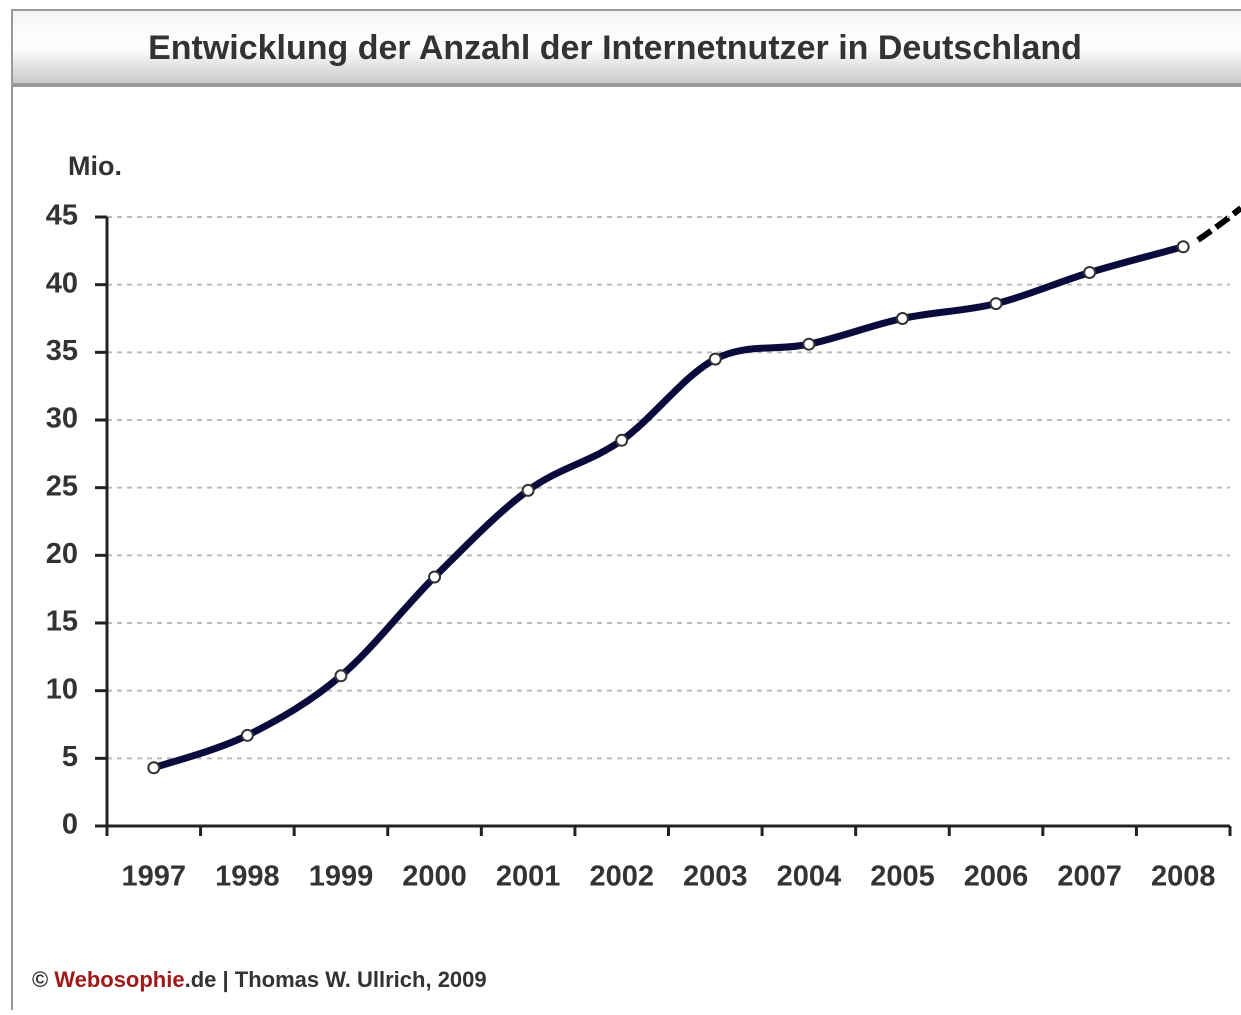  I want to click on x-tick-label: 1997, so click(154, 877).